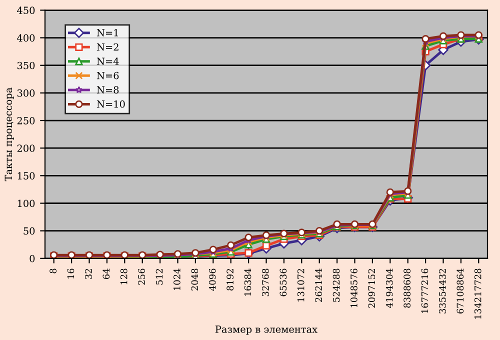 The width and height of the screenshot is (500, 340). I want to click on legend-label: N=4, so click(107, 61).